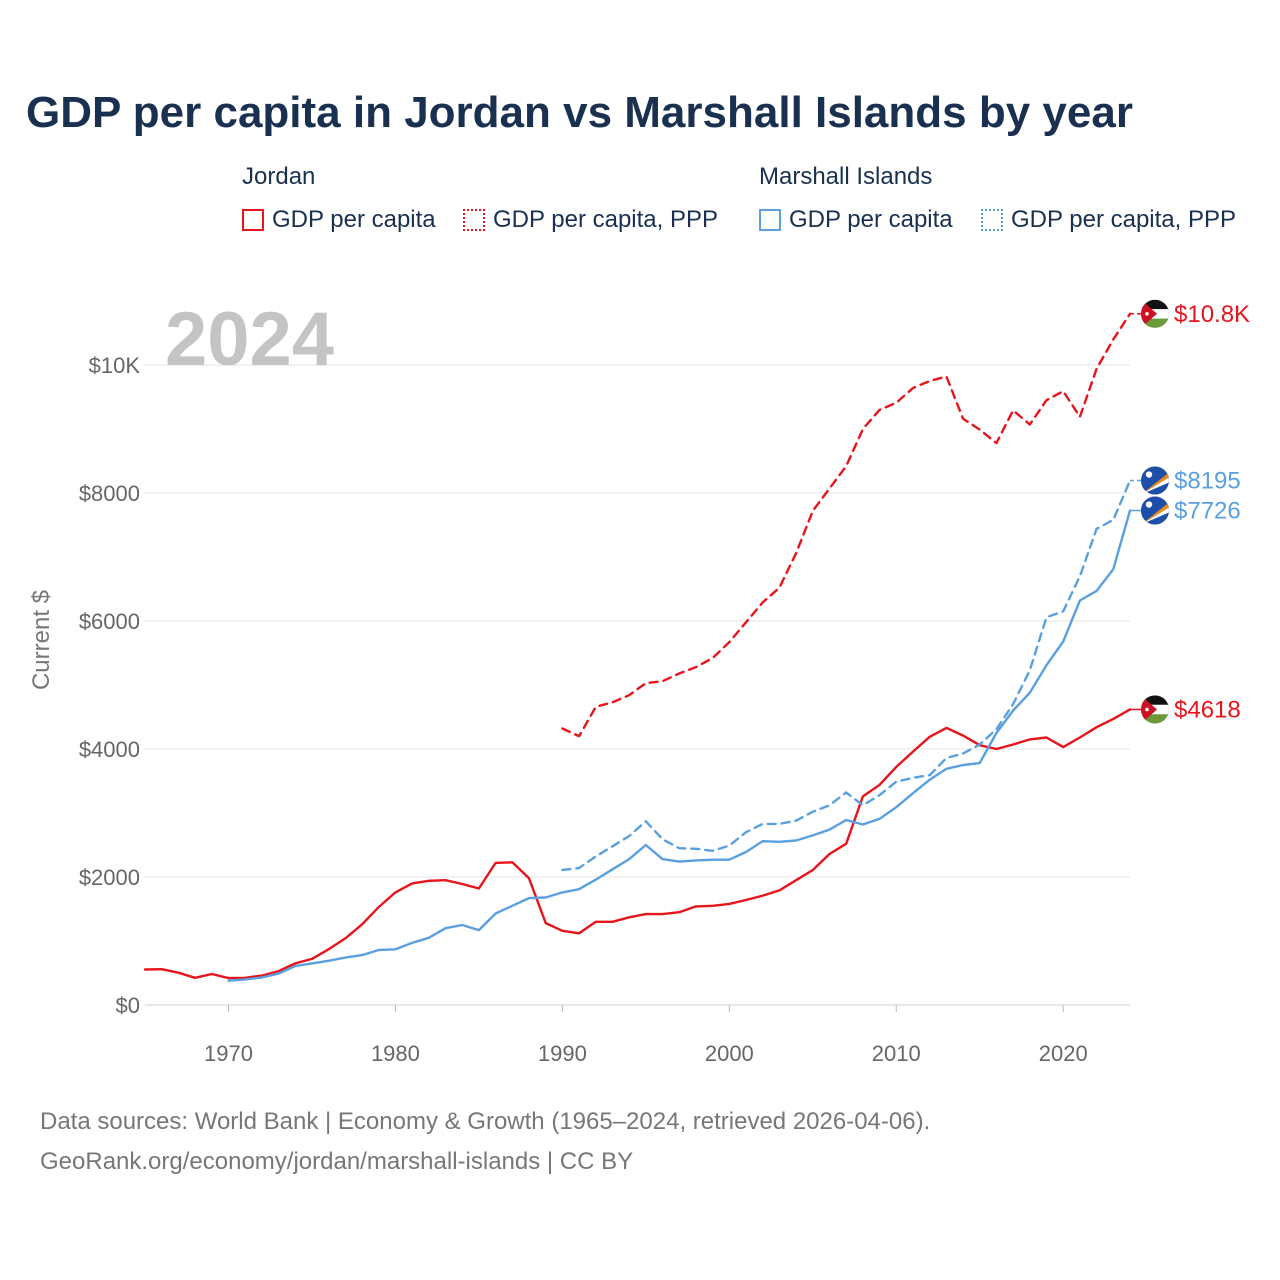 The image size is (1280, 1280). I want to click on x-tick-label: 2000, so click(729, 1053).